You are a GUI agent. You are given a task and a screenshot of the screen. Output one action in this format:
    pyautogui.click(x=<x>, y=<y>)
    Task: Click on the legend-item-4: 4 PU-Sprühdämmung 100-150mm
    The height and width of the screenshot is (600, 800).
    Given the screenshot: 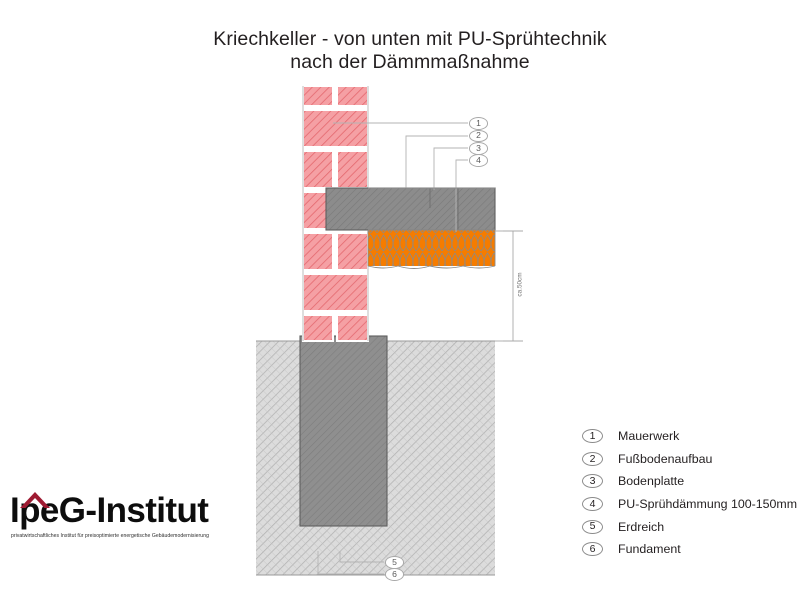 What is the action you would take?
    pyautogui.click(x=689, y=504)
    